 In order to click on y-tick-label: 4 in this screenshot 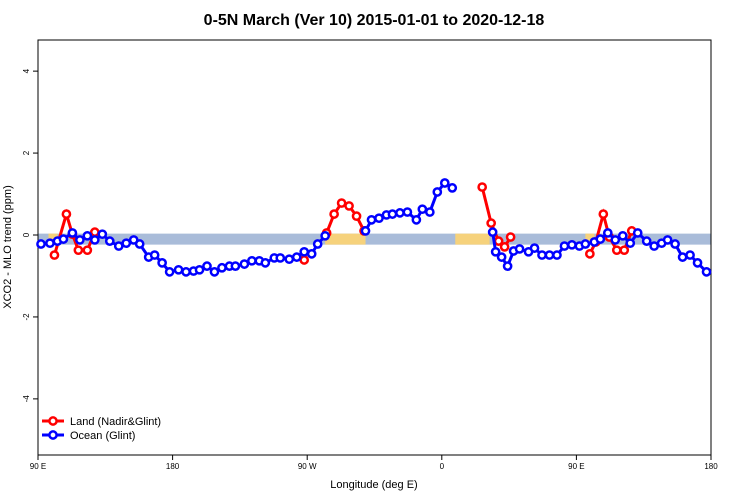, I will do `click(26, 70)`.